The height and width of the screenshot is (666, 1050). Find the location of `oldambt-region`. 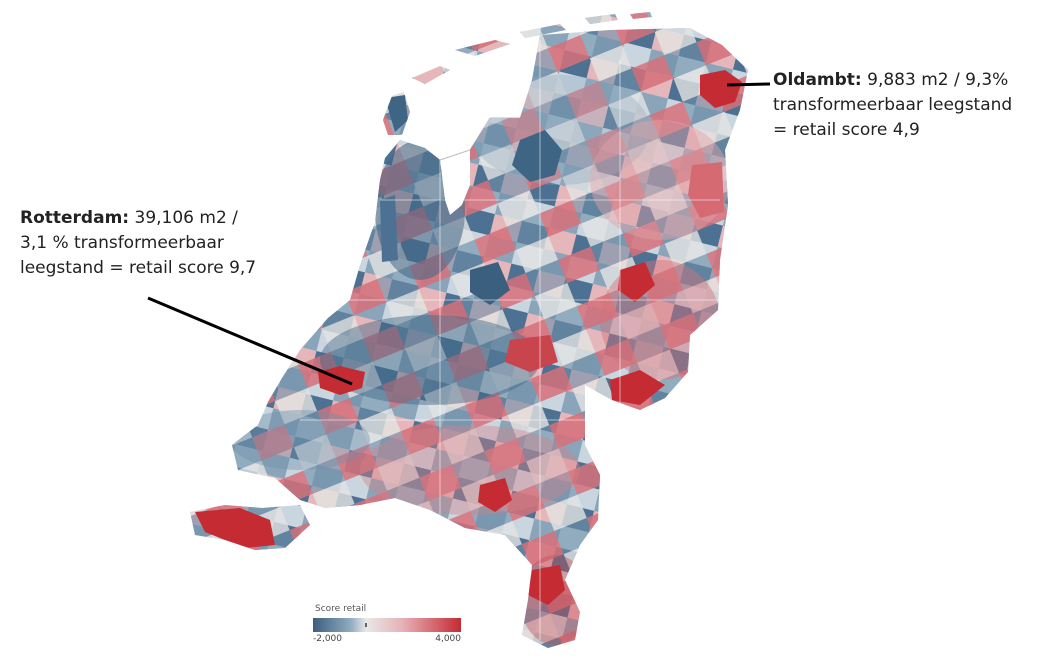

oldambt-region is located at coordinates (721, 89).